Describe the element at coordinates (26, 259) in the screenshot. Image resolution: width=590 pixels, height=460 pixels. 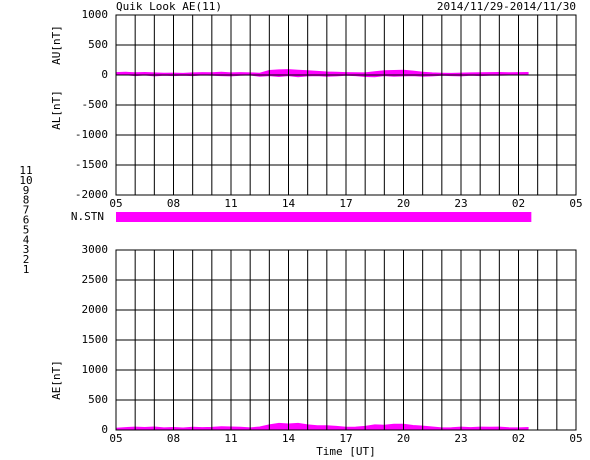
I see `station-legend-label: 2` at that location.